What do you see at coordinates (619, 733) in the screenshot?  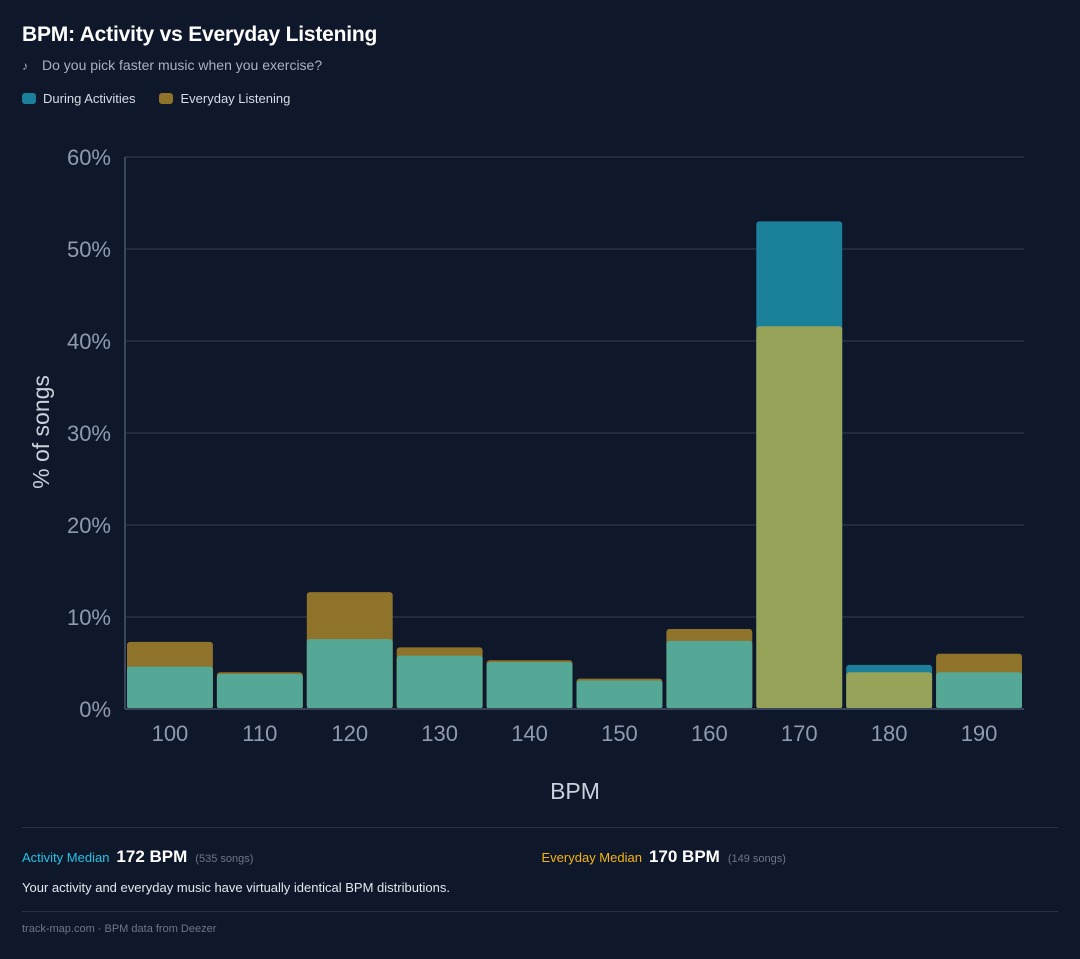 I see `x-tick-label: 150` at bounding box center [619, 733].